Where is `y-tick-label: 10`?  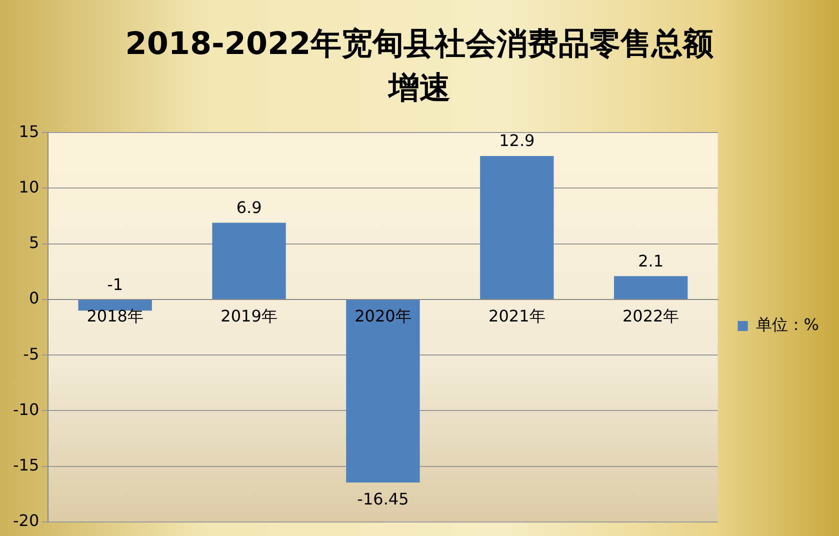 y-tick-label: 10 is located at coordinates (29, 186).